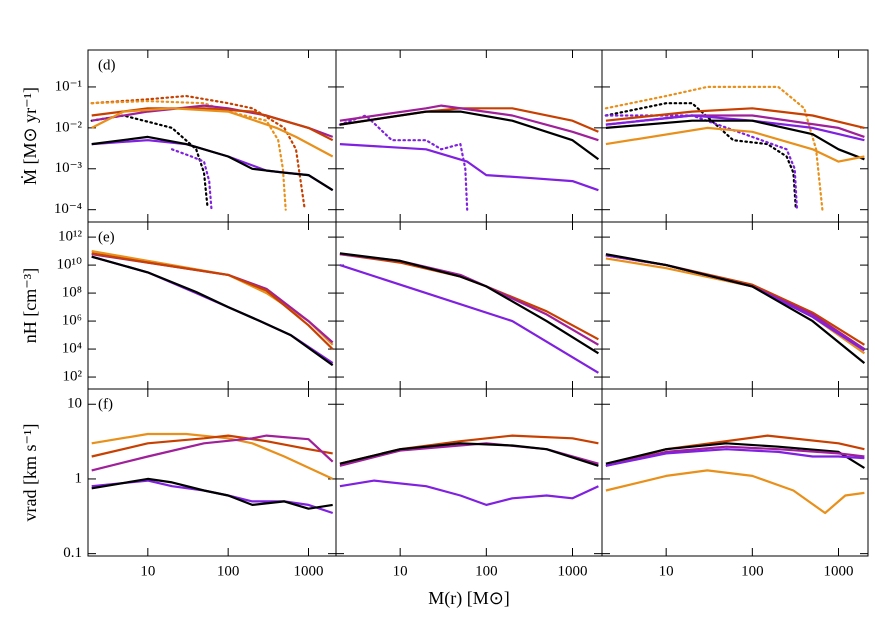  What do you see at coordinates (68, 209) in the screenshot?
I see `y-tick-label: 10⁻⁴` at bounding box center [68, 209].